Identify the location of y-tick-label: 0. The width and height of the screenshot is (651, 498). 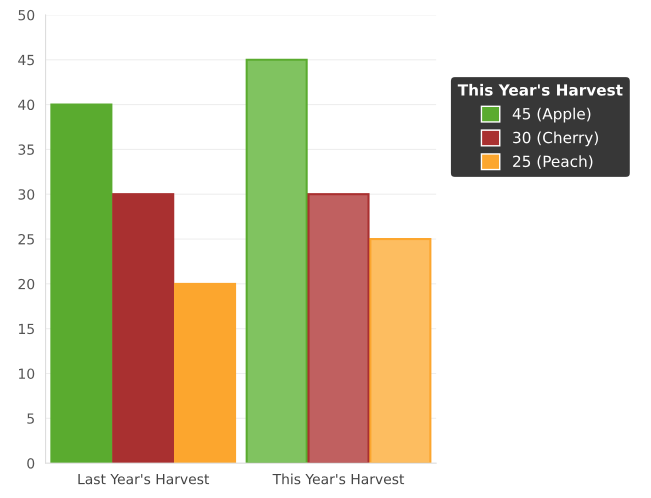
(30, 463).